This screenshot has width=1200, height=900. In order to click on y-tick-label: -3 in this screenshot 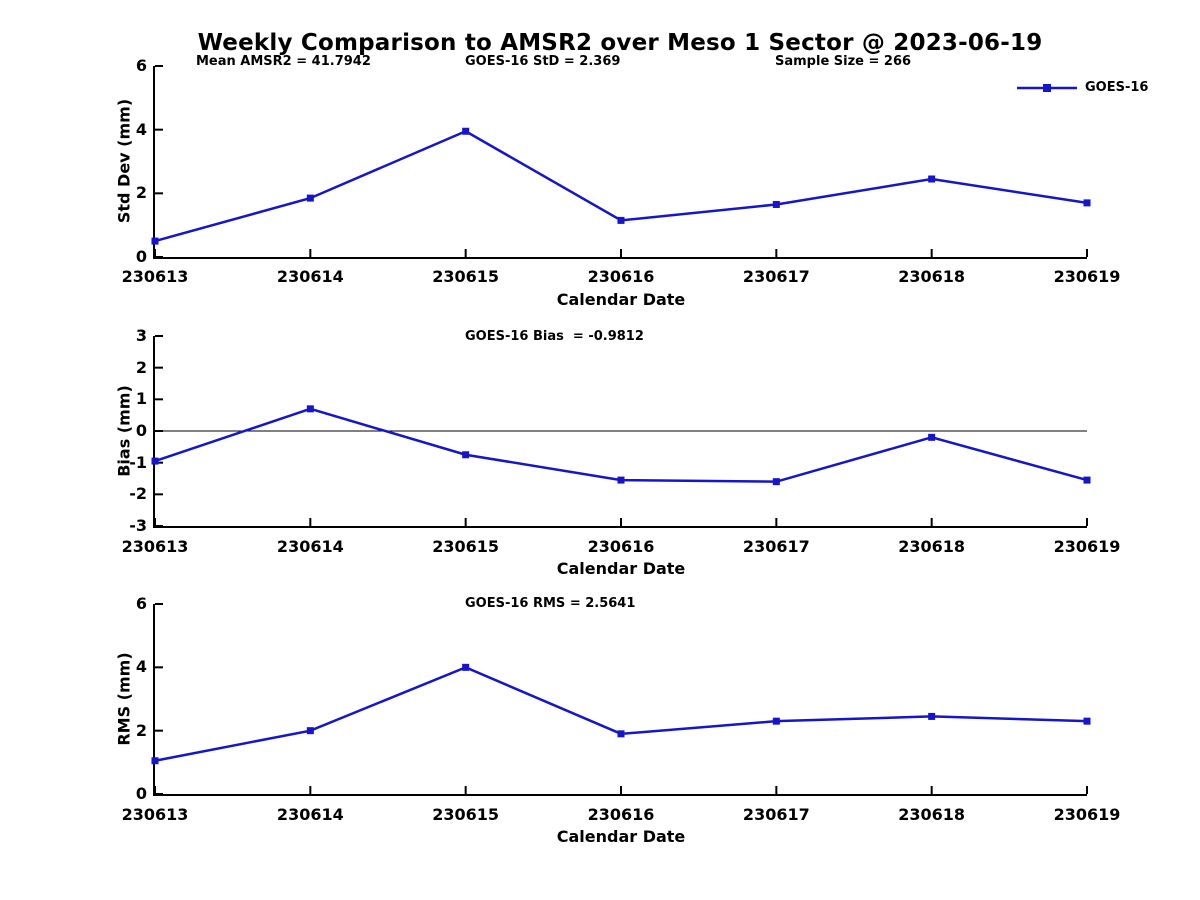, I will do `click(138, 525)`.